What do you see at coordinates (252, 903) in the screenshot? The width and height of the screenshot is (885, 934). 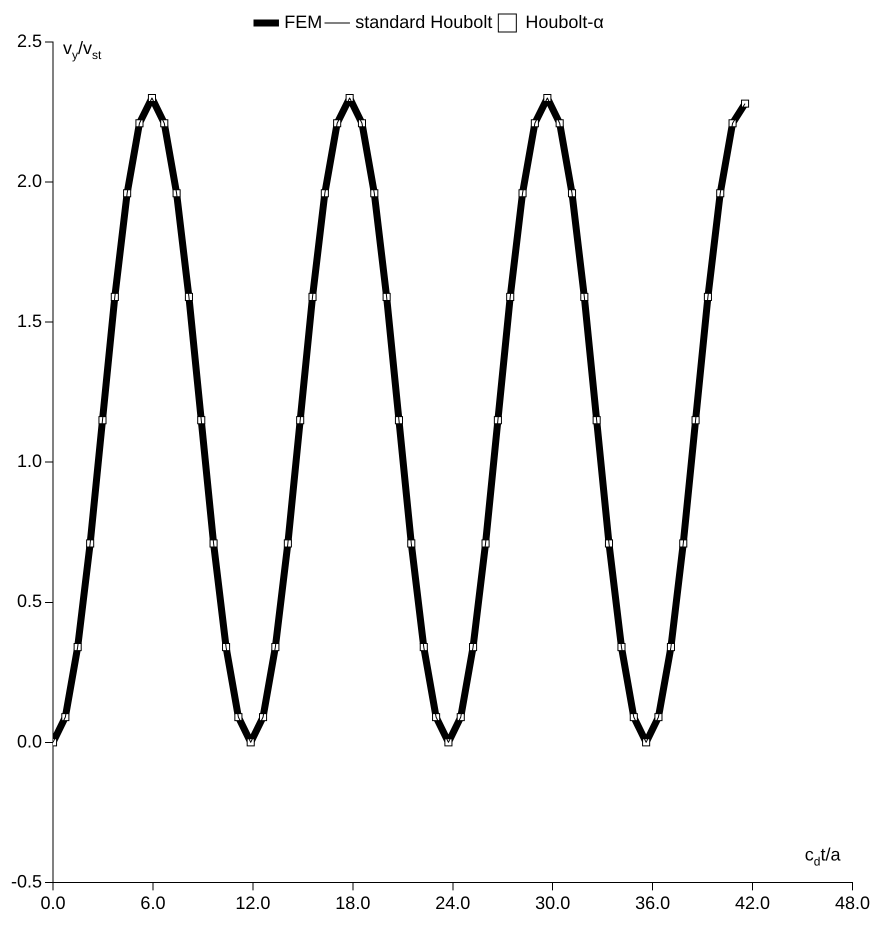 I see `x-tick-label: 12.0` at bounding box center [252, 903].